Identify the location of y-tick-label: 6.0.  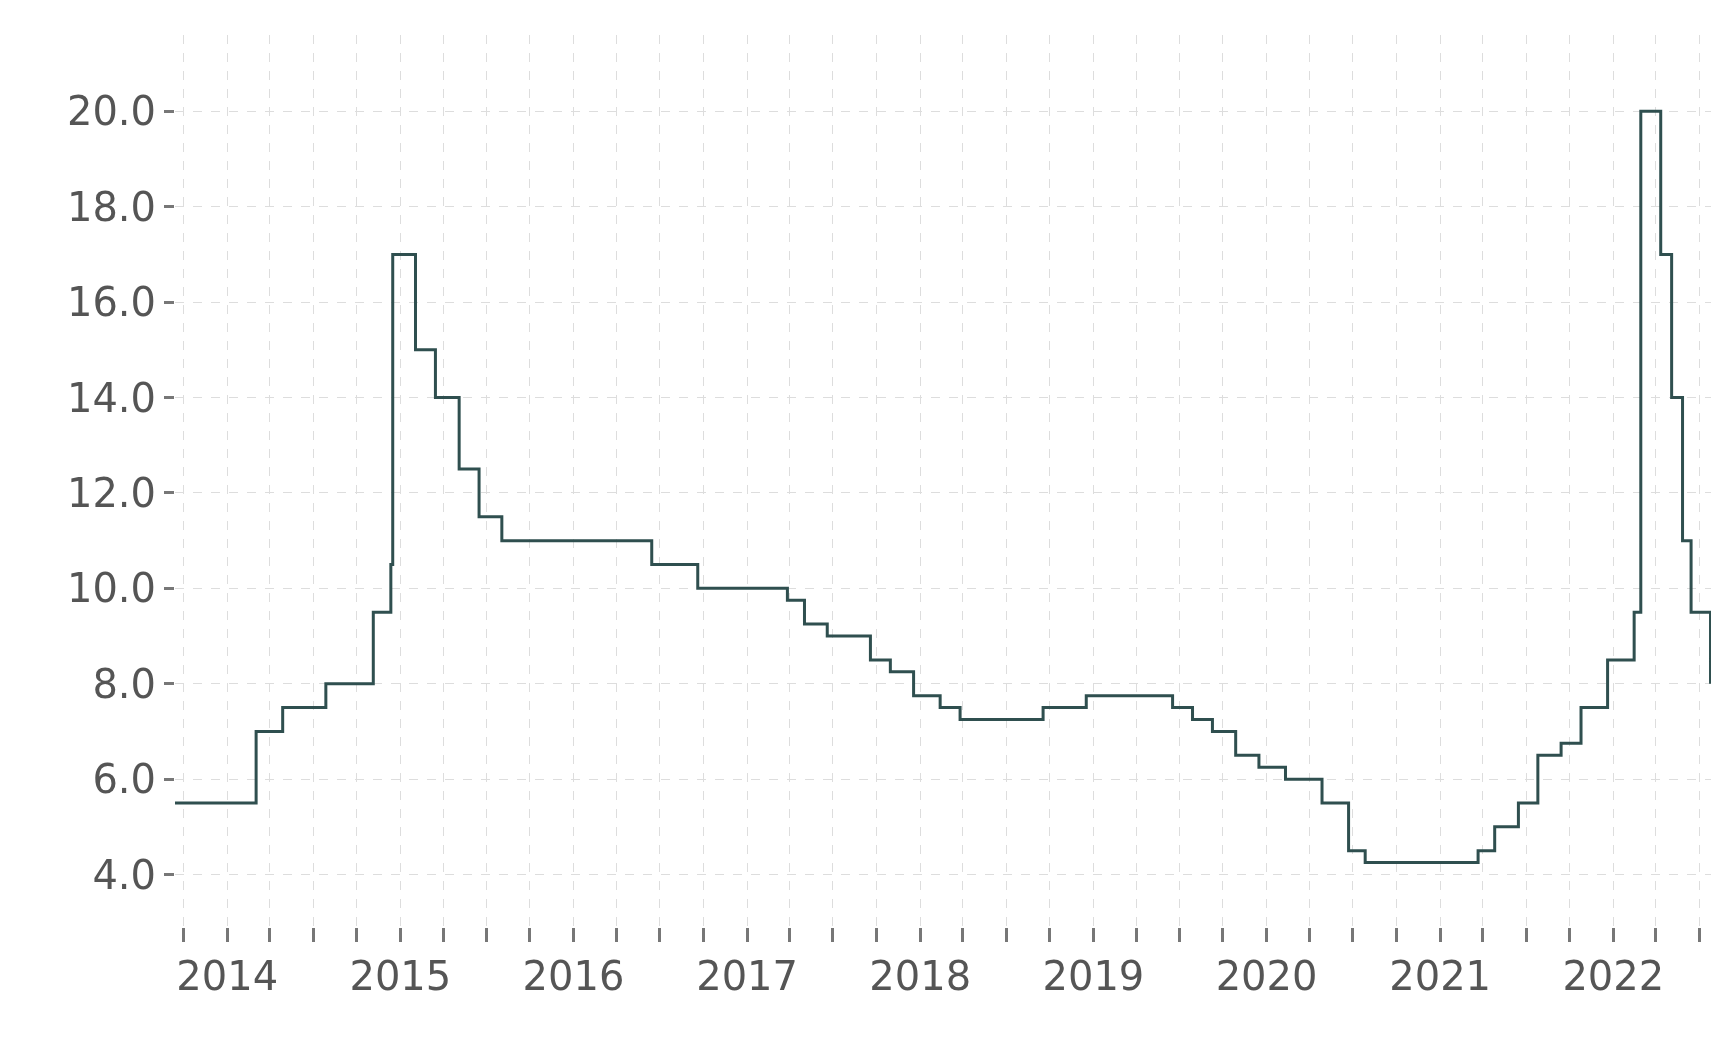
(124, 779).